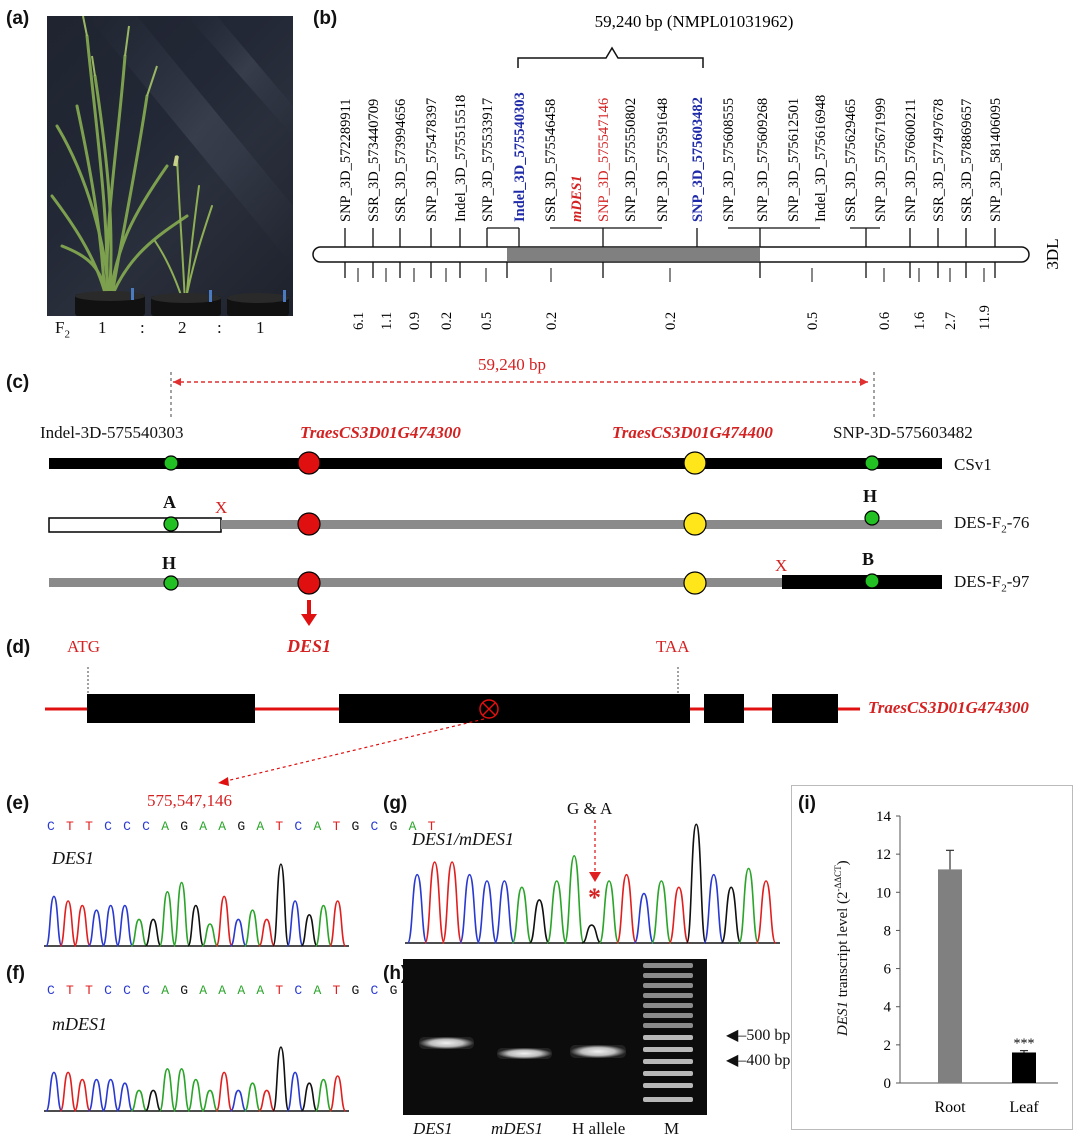  Describe the element at coordinates (18, 18) in the screenshot. I see `panel-label-a: (a)` at that location.